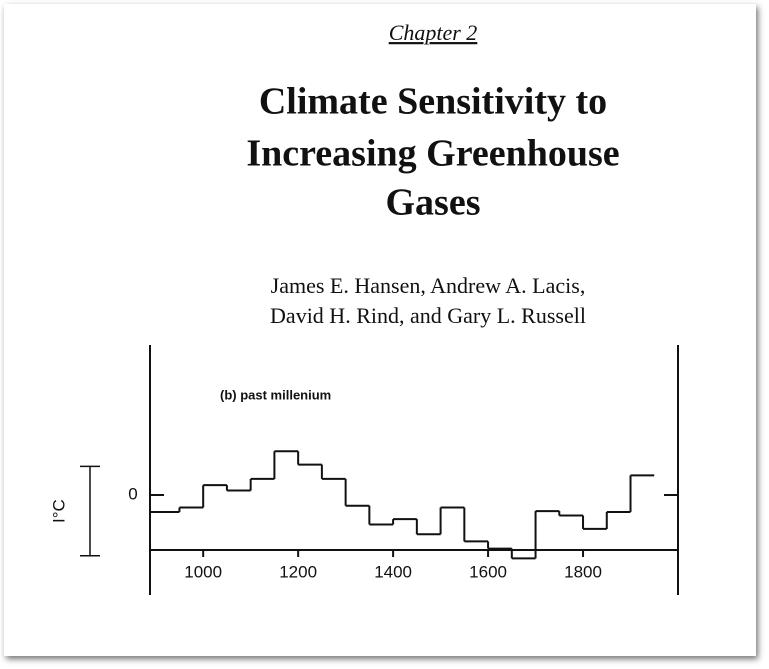  What do you see at coordinates (583, 571) in the screenshot?
I see `x-tick-label: 1800` at bounding box center [583, 571].